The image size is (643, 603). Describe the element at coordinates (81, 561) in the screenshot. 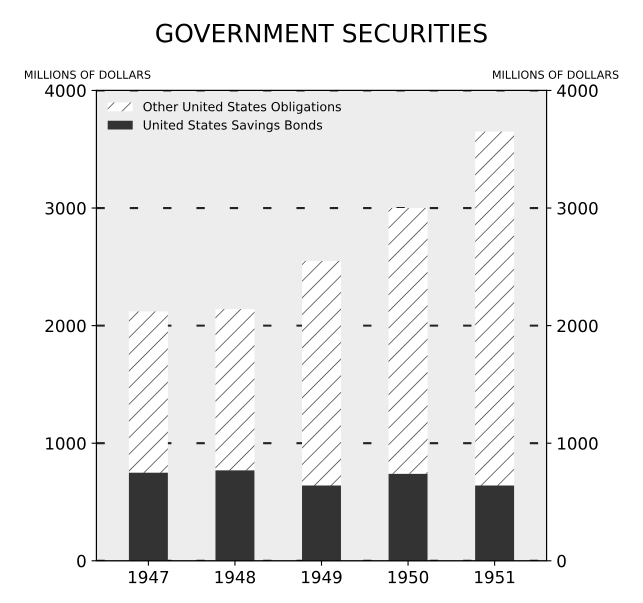

I see `y-tick-label: 0` at that location.